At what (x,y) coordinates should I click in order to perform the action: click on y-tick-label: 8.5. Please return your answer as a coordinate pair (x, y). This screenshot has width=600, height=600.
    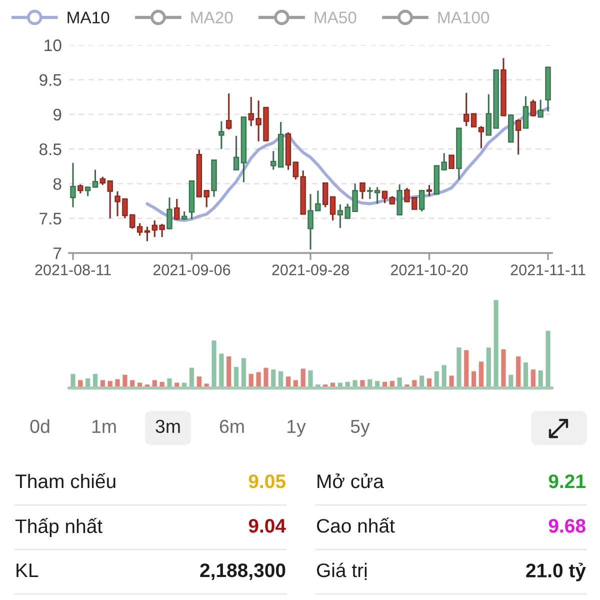
    Looking at the image, I should click on (51, 149).